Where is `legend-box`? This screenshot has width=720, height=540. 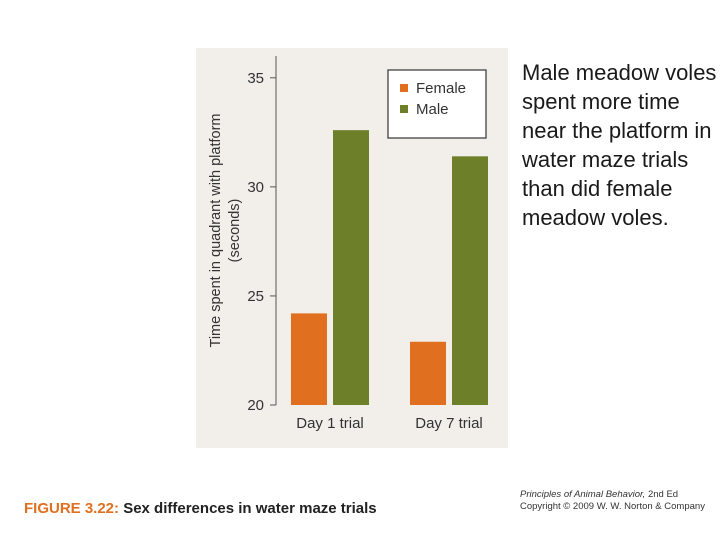
legend-box is located at coordinates (437, 104).